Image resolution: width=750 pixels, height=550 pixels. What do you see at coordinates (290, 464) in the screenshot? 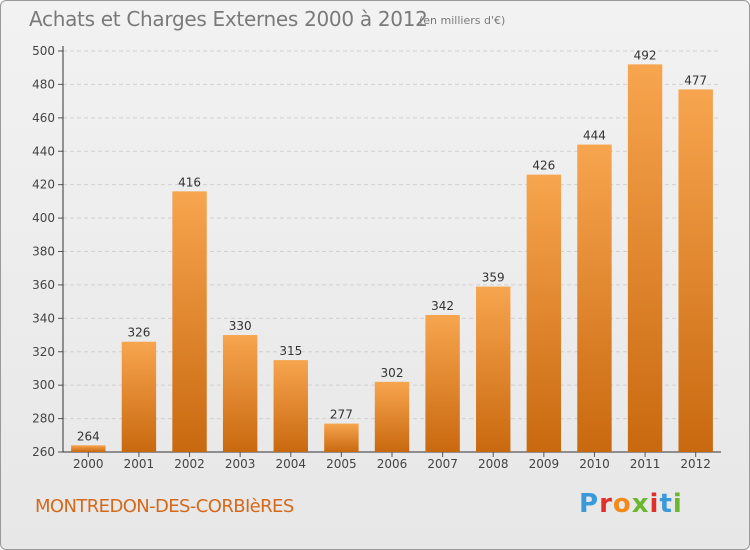
I see `x-tick-label-2004: 2004` at bounding box center [290, 464].